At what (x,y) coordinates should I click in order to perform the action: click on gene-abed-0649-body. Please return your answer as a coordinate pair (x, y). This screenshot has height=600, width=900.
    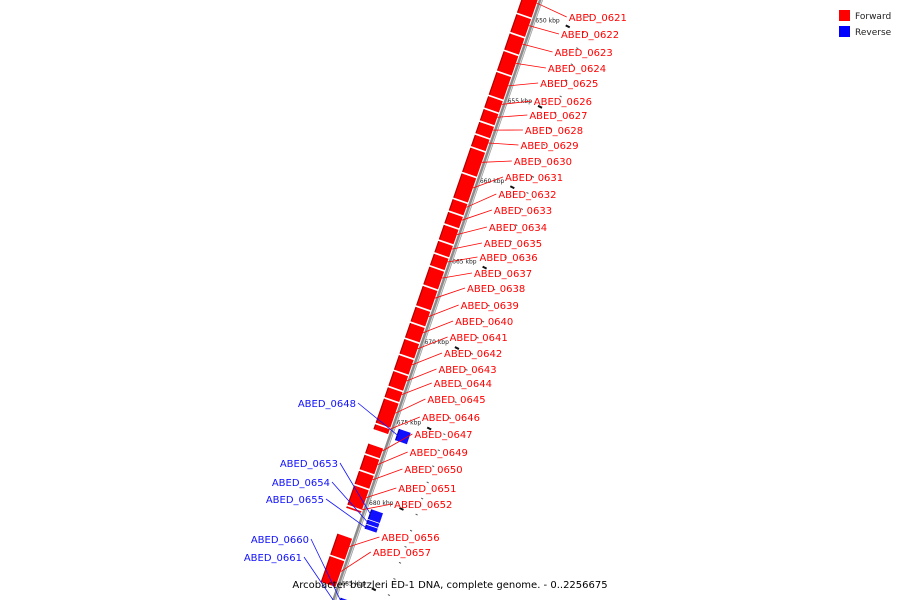
    Looking at the image, I should click on (370, 465).